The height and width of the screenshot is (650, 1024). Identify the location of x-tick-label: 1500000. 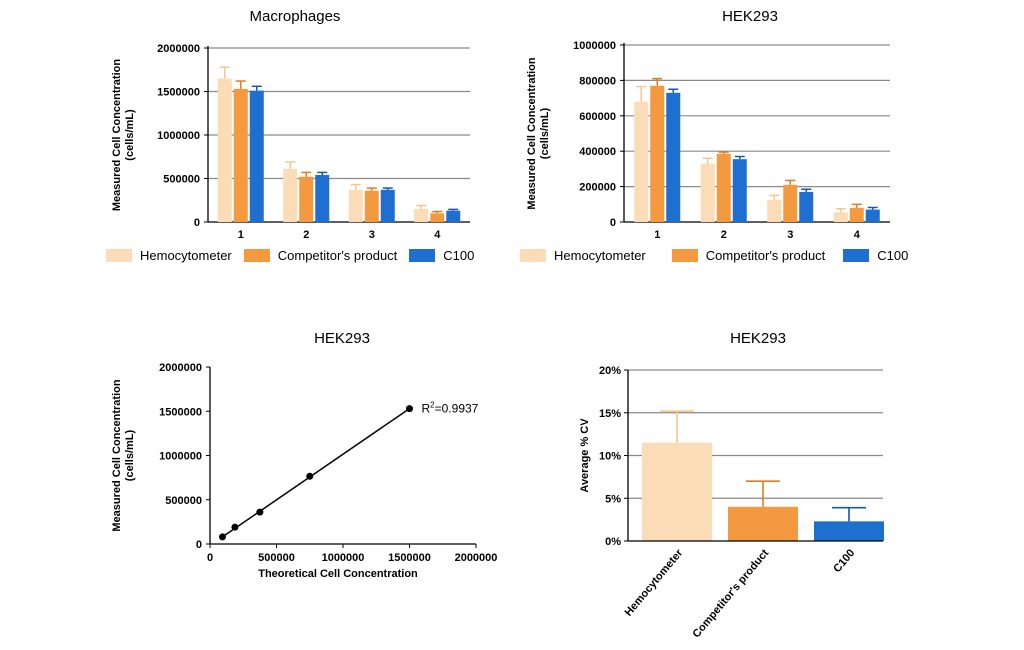
(409, 558).